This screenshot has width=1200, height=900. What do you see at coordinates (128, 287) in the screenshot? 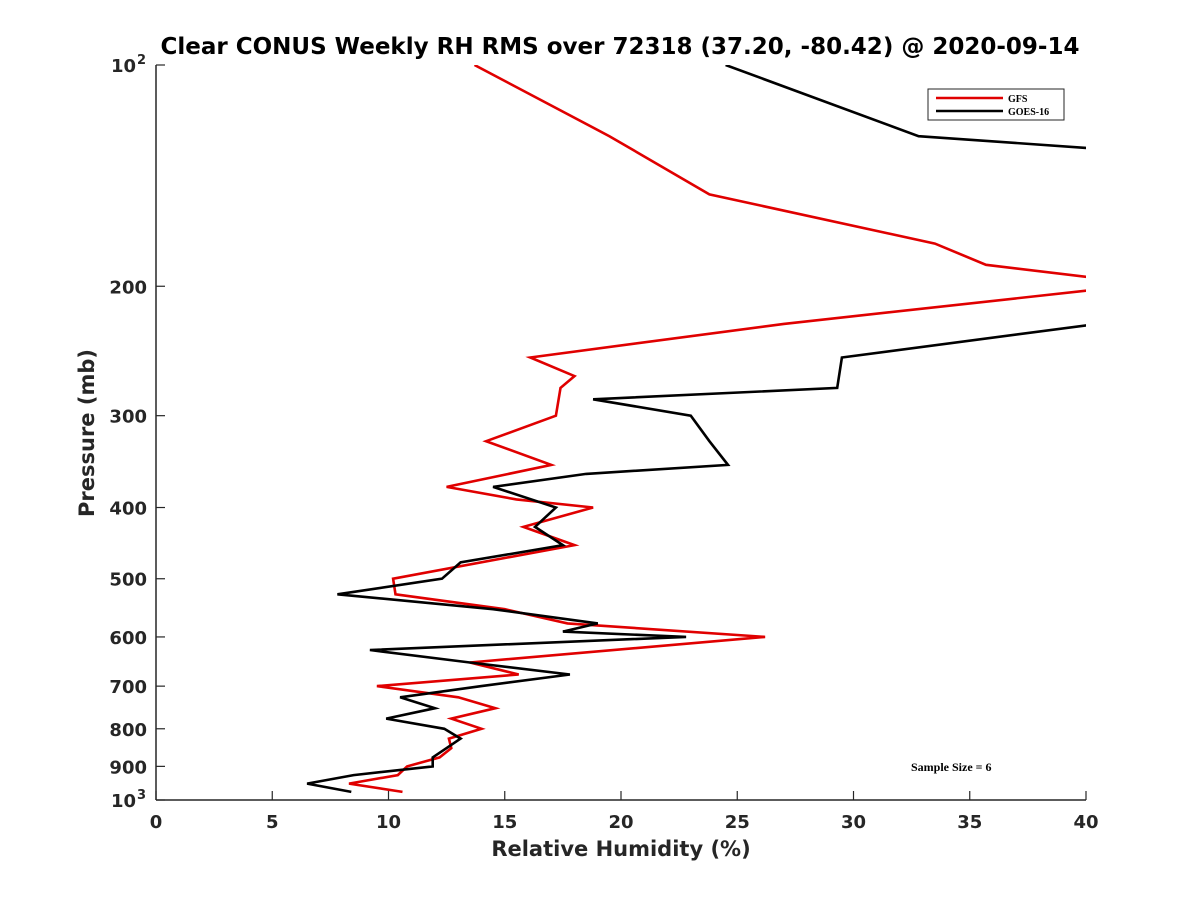
I see `y-tick-label: 200` at bounding box center [128, 287].